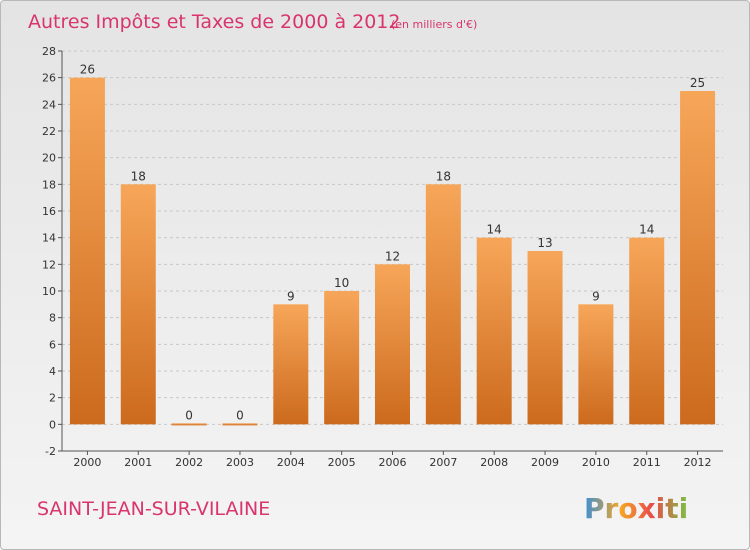  What do you see at coordinates (545, 462) in the screenshot?
I see `x-tick-label: 2009` at bounding box center [545, 462].